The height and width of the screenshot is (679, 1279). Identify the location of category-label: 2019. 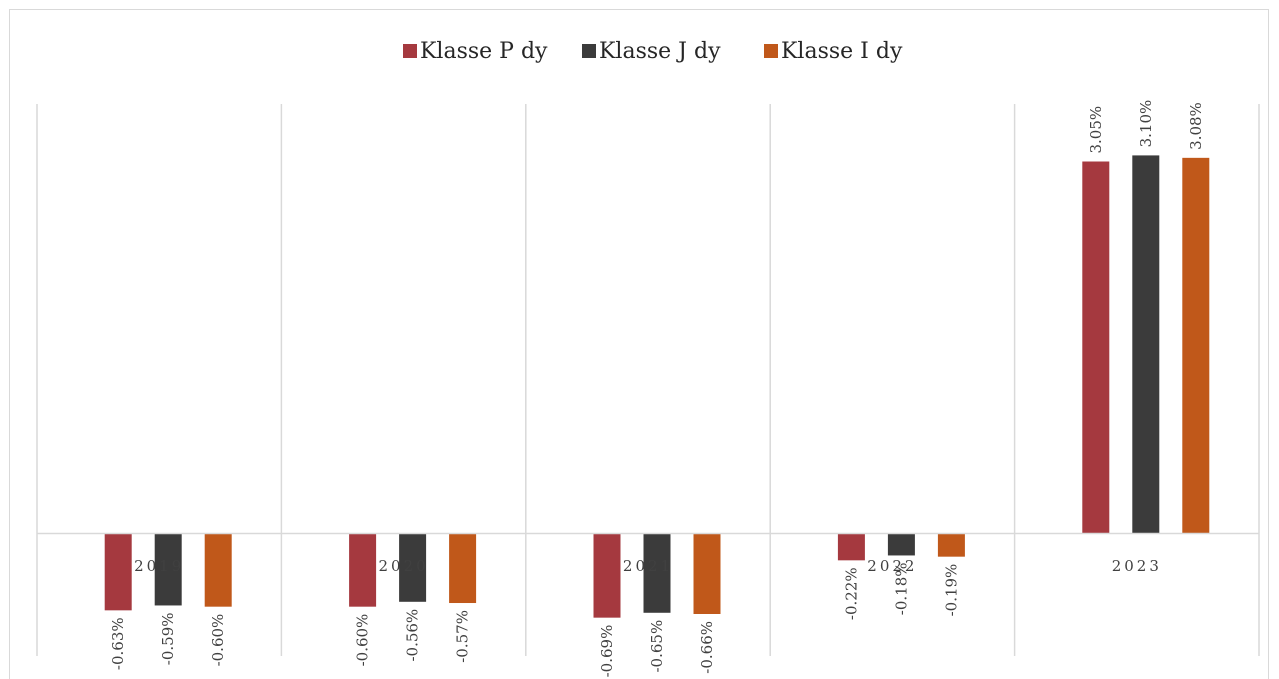
(159, 566).